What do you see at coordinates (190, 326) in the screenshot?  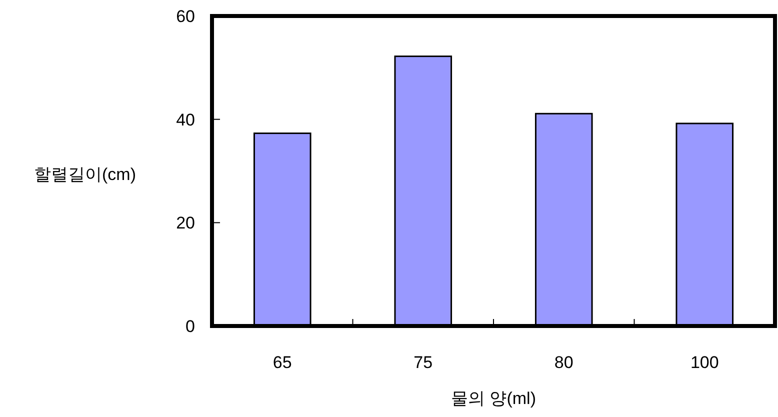 I see `y-tick-label: 0` at bounding box center [190, 326].